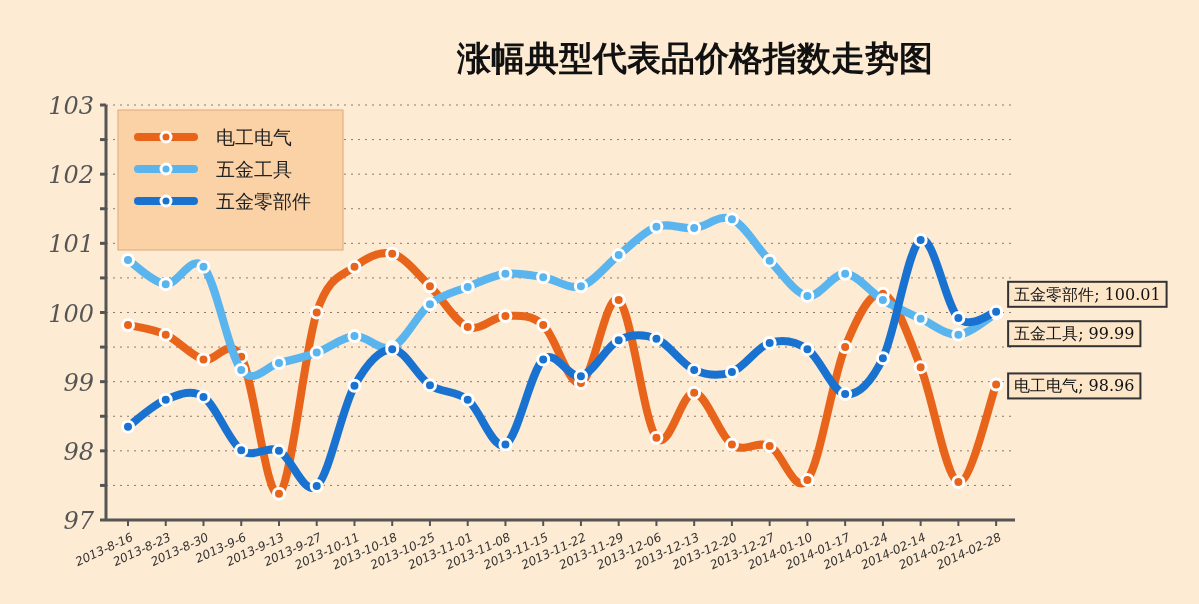  What do you see at coordinates (79, 521) in the screenshot?
I see `y-tick-label: 97` at bounding box center [79, 521].